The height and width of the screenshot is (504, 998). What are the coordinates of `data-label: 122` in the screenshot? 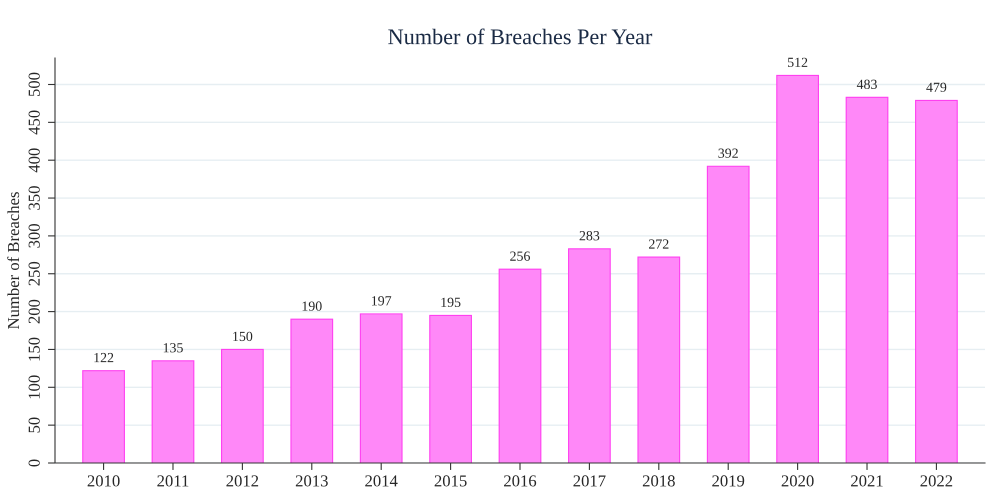 It's located at (104, 357).